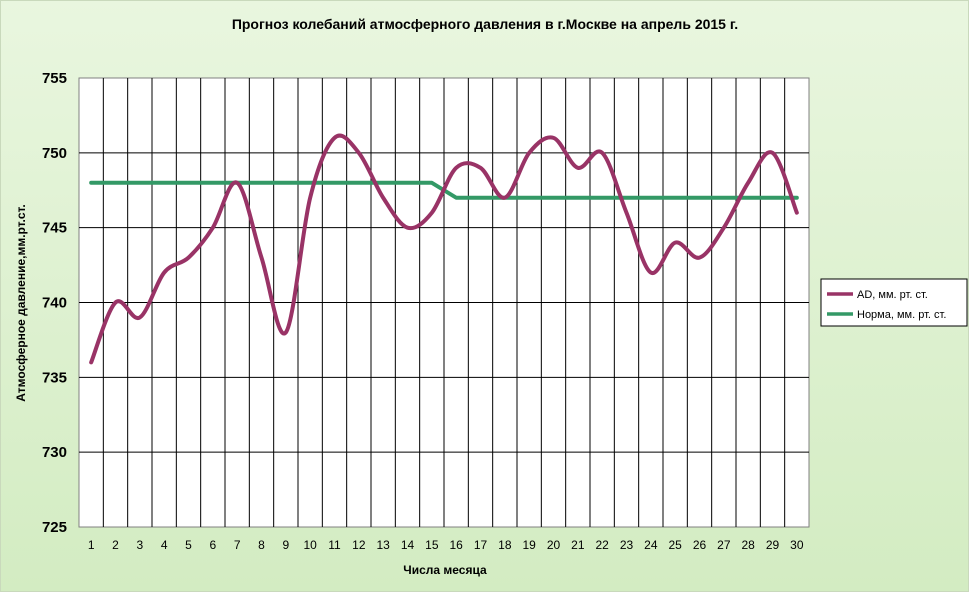 The width and height of the screenshot is (969, 593). I want to click on x-tick-label: 7, so click(237, 545).